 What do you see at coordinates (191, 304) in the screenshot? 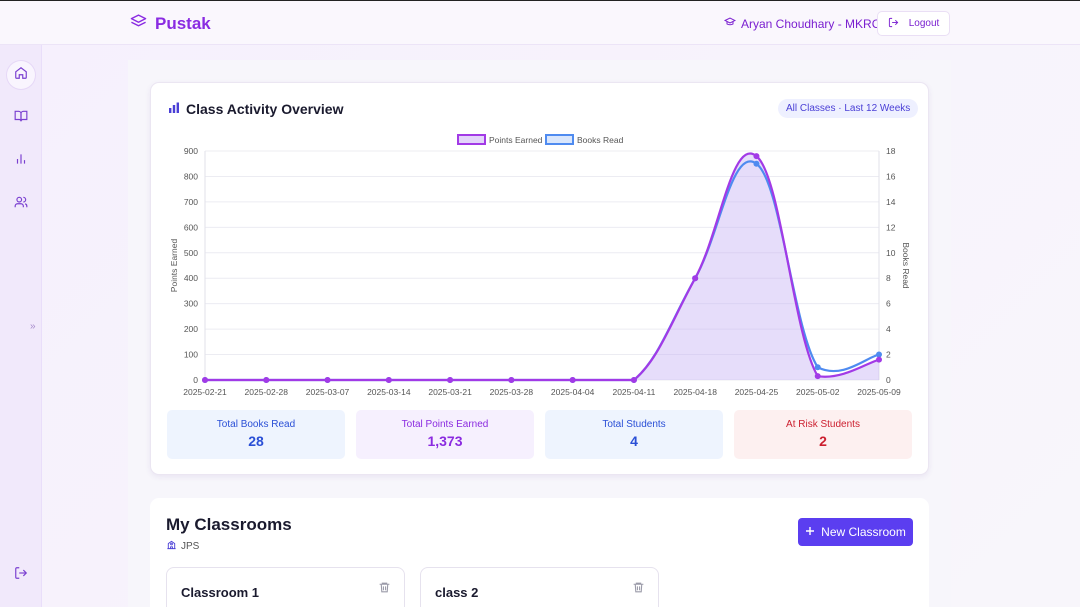
I see `y-tick-label: 300` at bounding box center [191, 304].